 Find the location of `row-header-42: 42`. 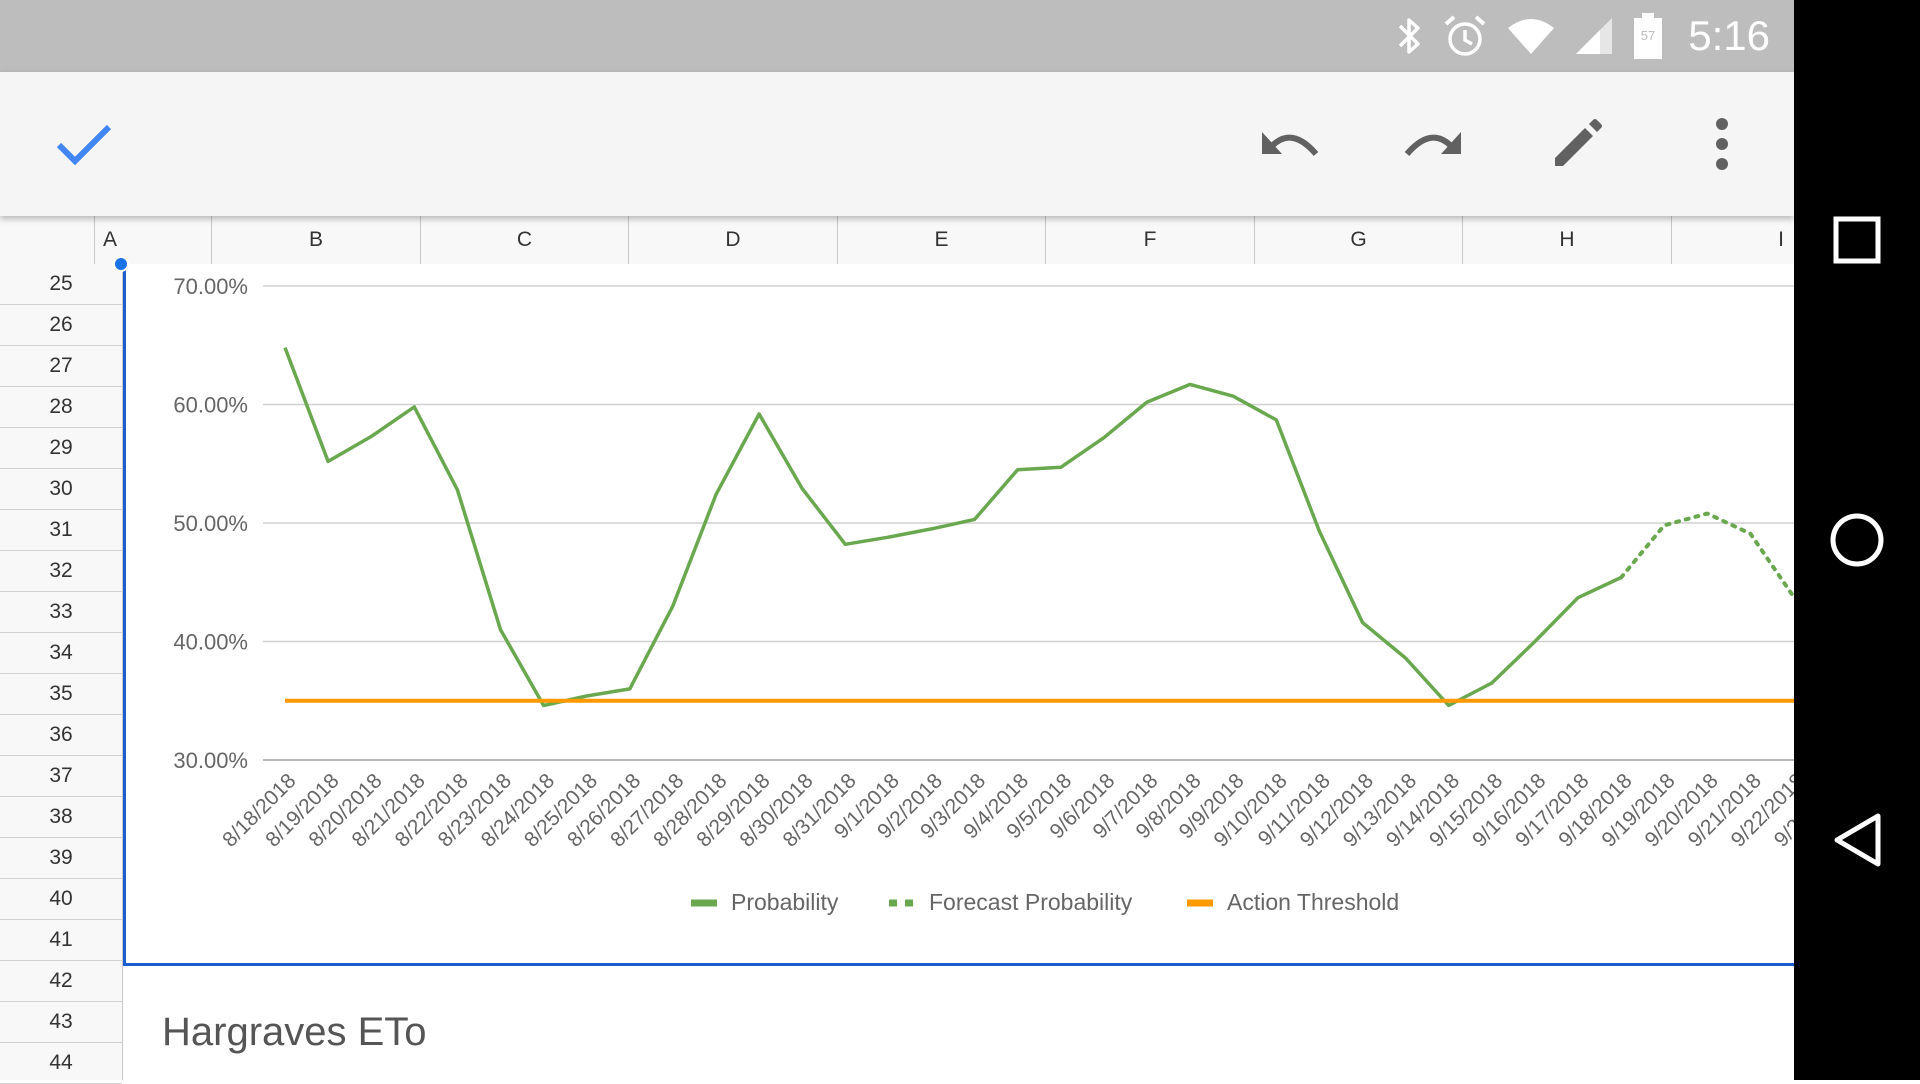

row-header-42: 42 is located at coordinates (61, 981).